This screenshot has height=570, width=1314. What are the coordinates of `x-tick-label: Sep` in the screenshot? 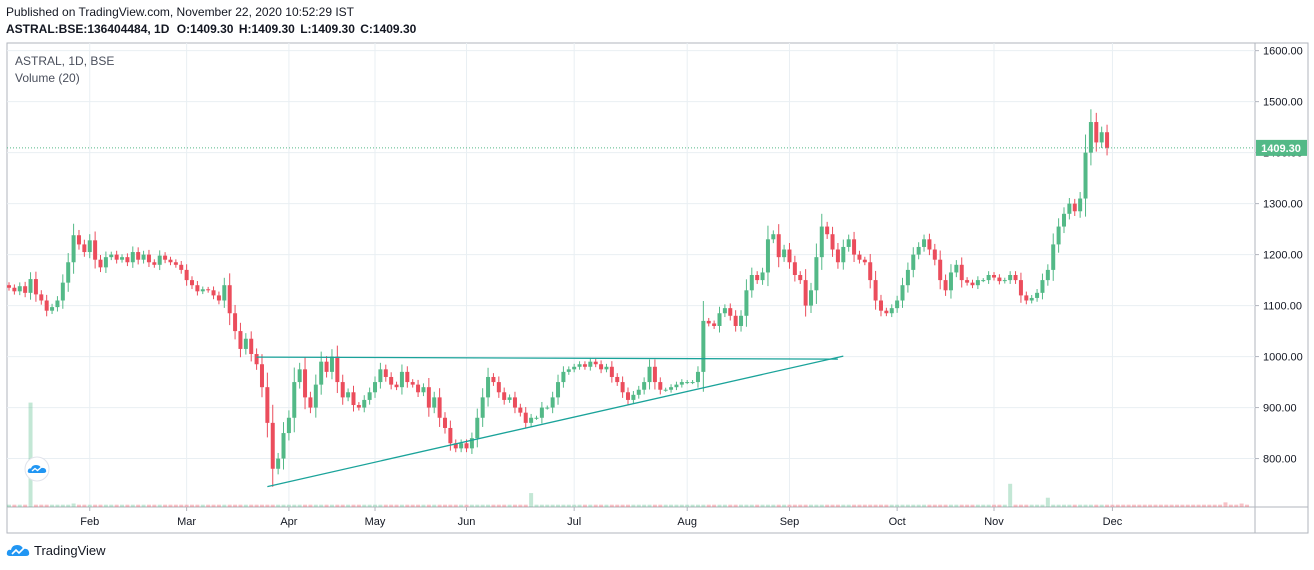 It's located at (790, 522).